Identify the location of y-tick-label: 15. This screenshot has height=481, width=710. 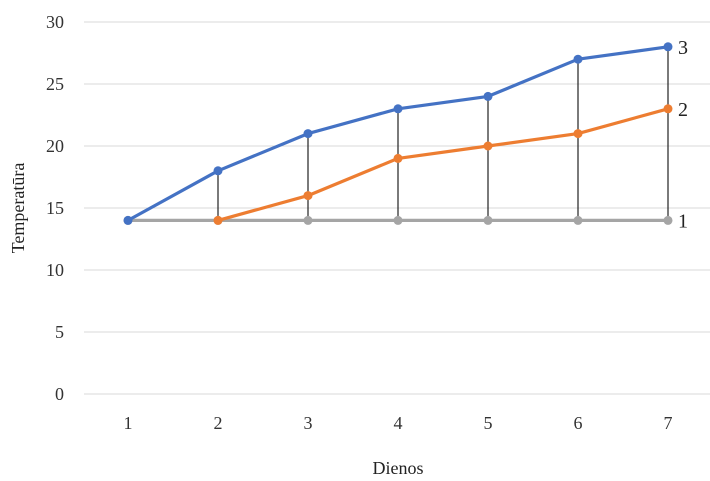
(55, 208).